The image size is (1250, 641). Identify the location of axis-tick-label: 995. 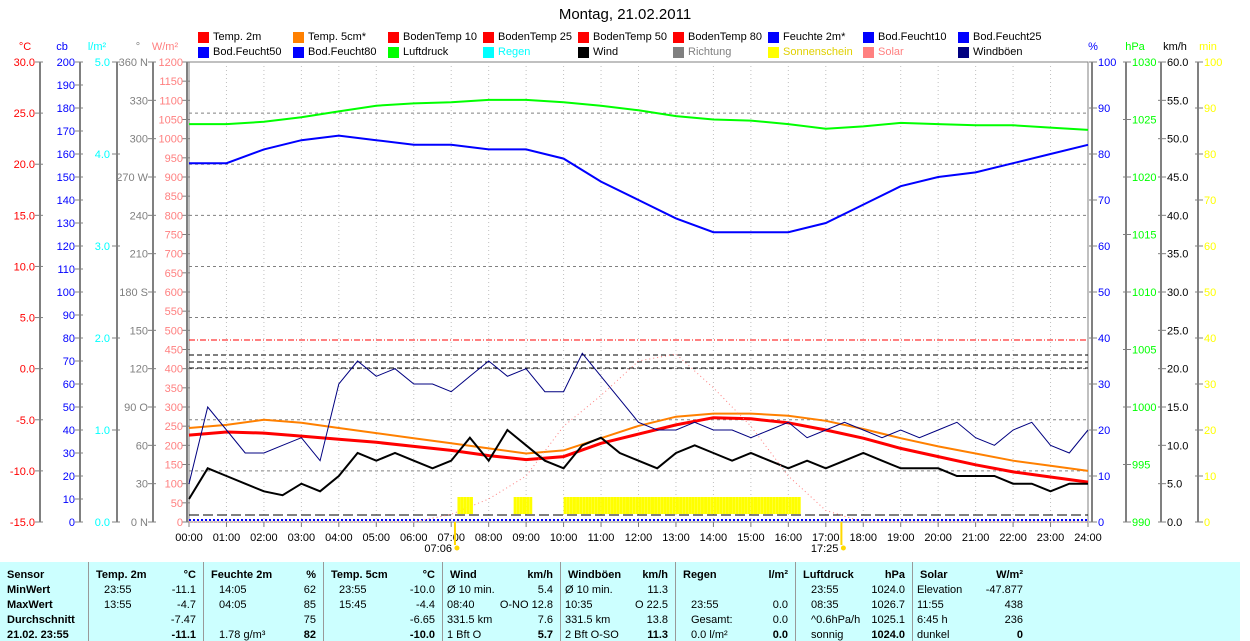
(1141, 466).